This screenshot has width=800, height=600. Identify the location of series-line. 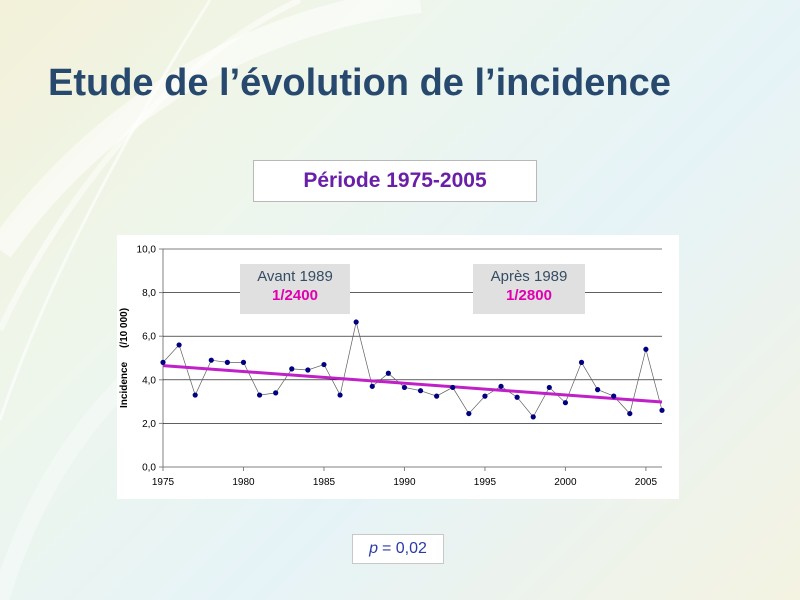
(412, 369).